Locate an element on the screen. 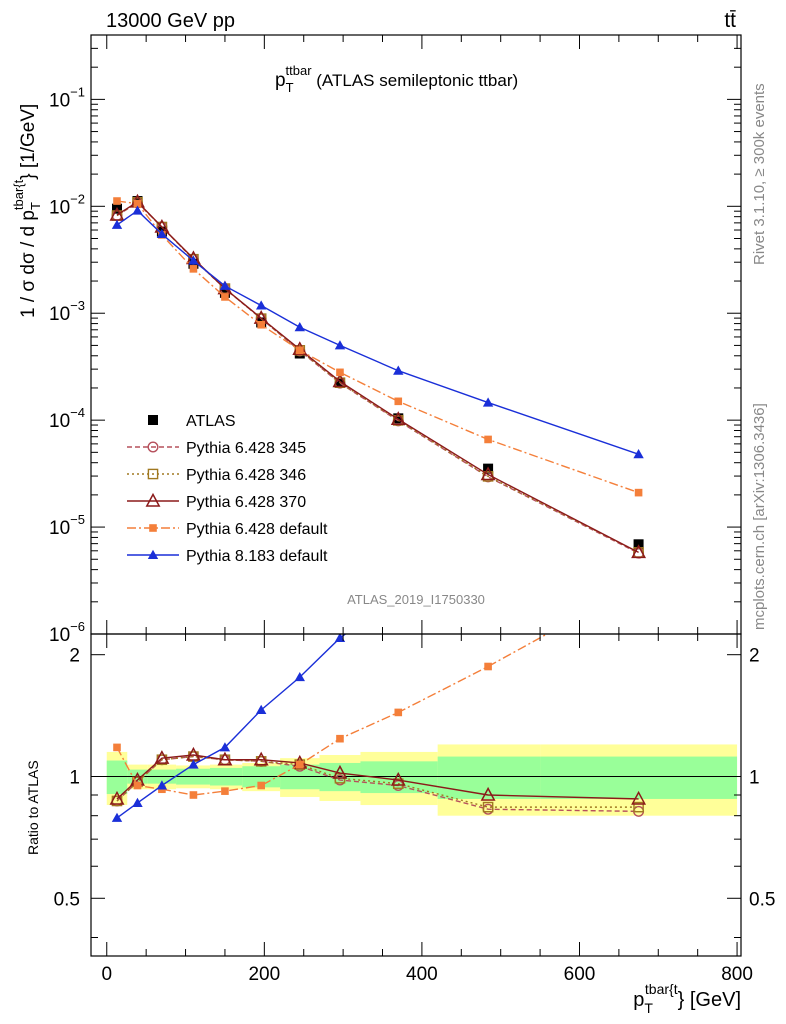  y-tick-label-top: 10⁻⁴ is located at coordinates (67, 418).